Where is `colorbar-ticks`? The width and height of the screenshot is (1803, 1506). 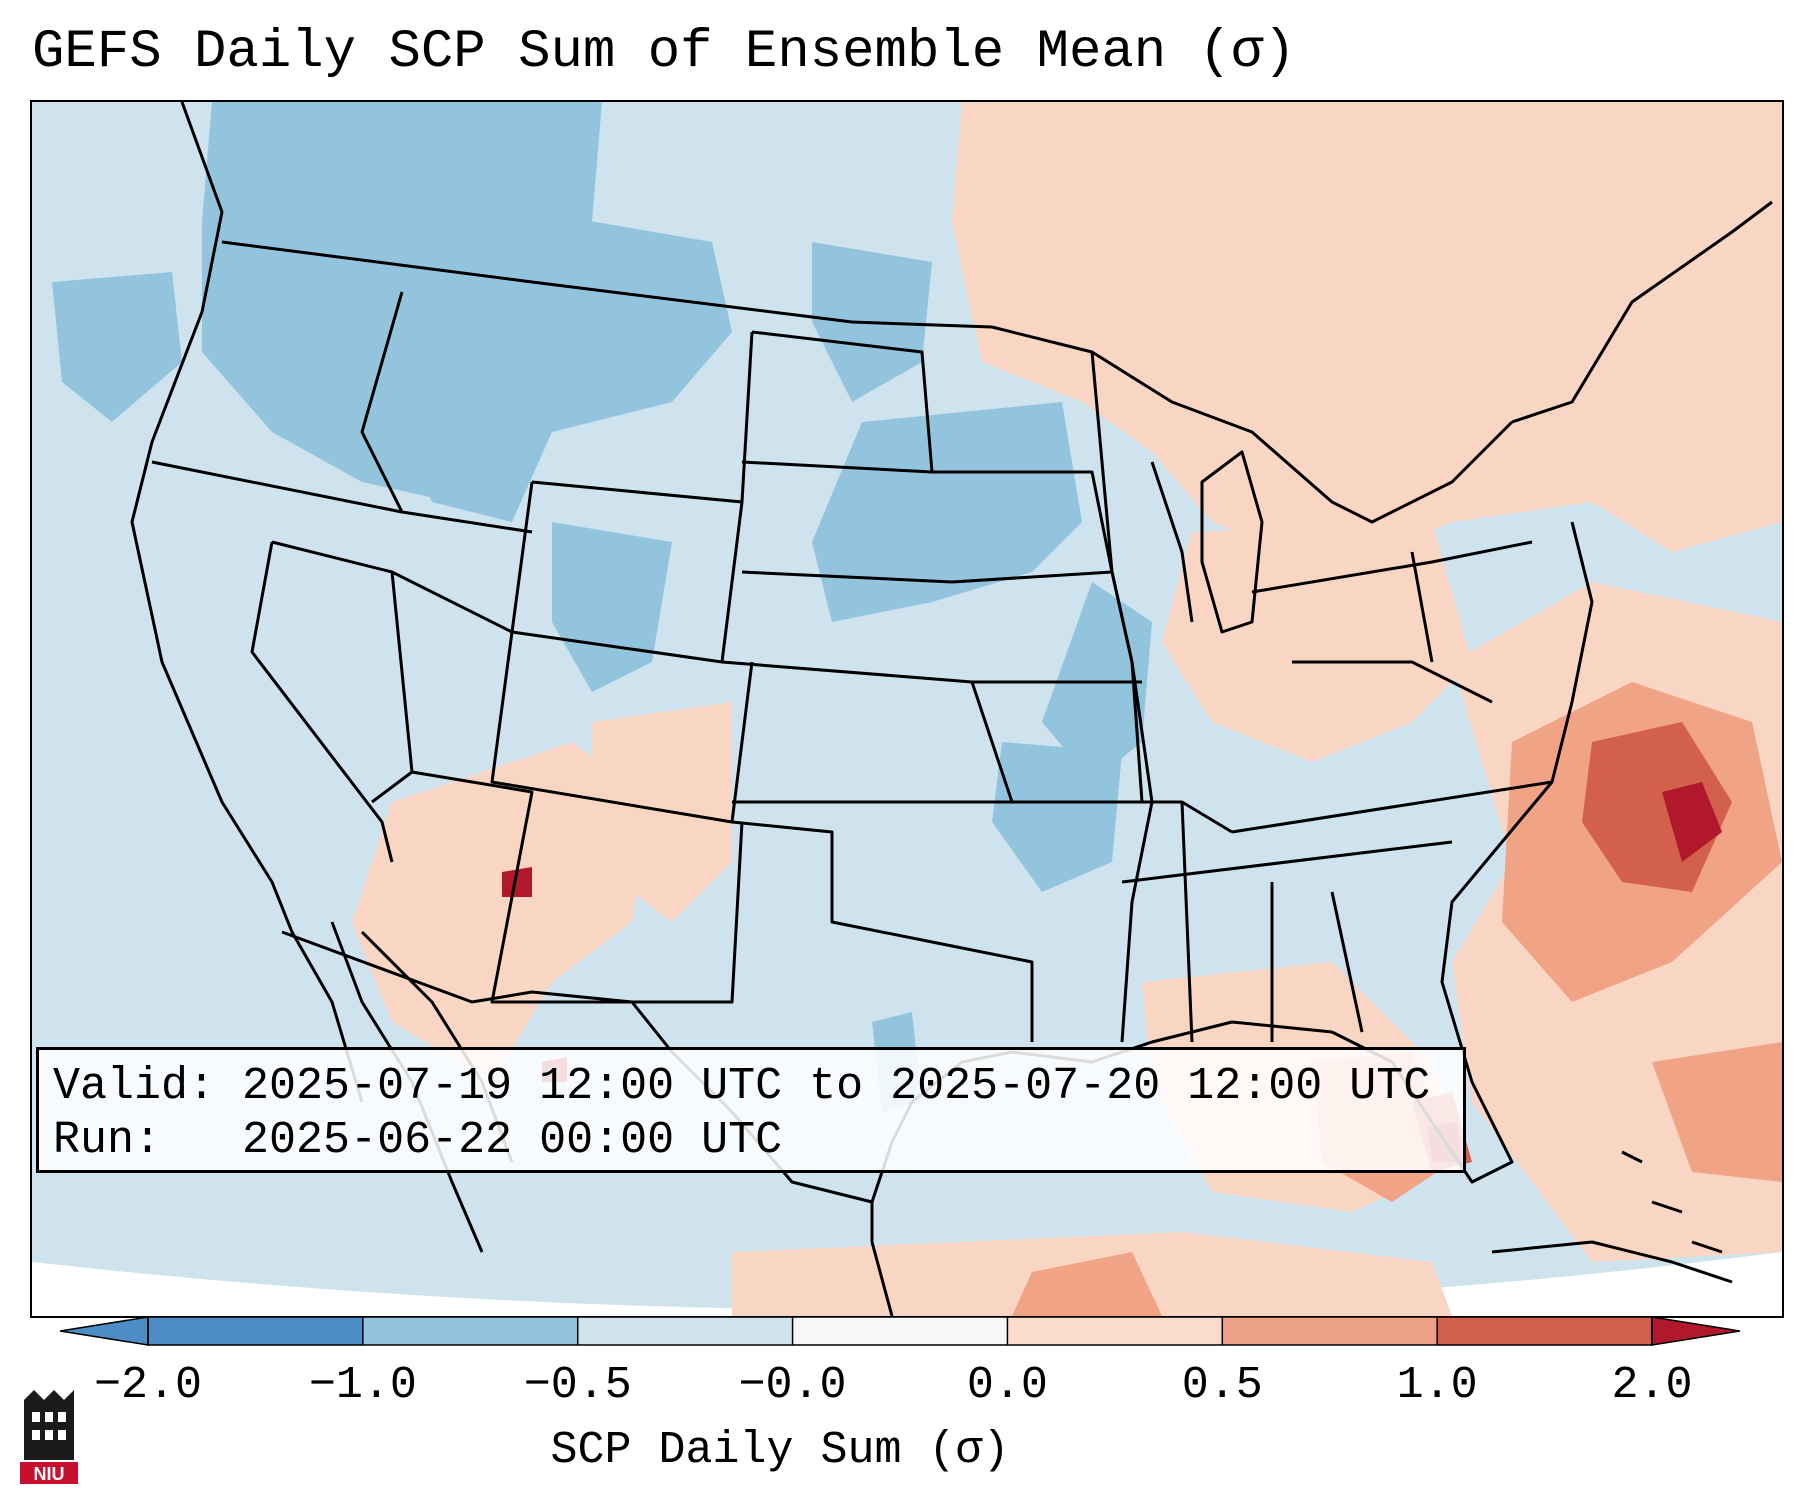
colorbar-ticks is located at coordinates (900, 1331).